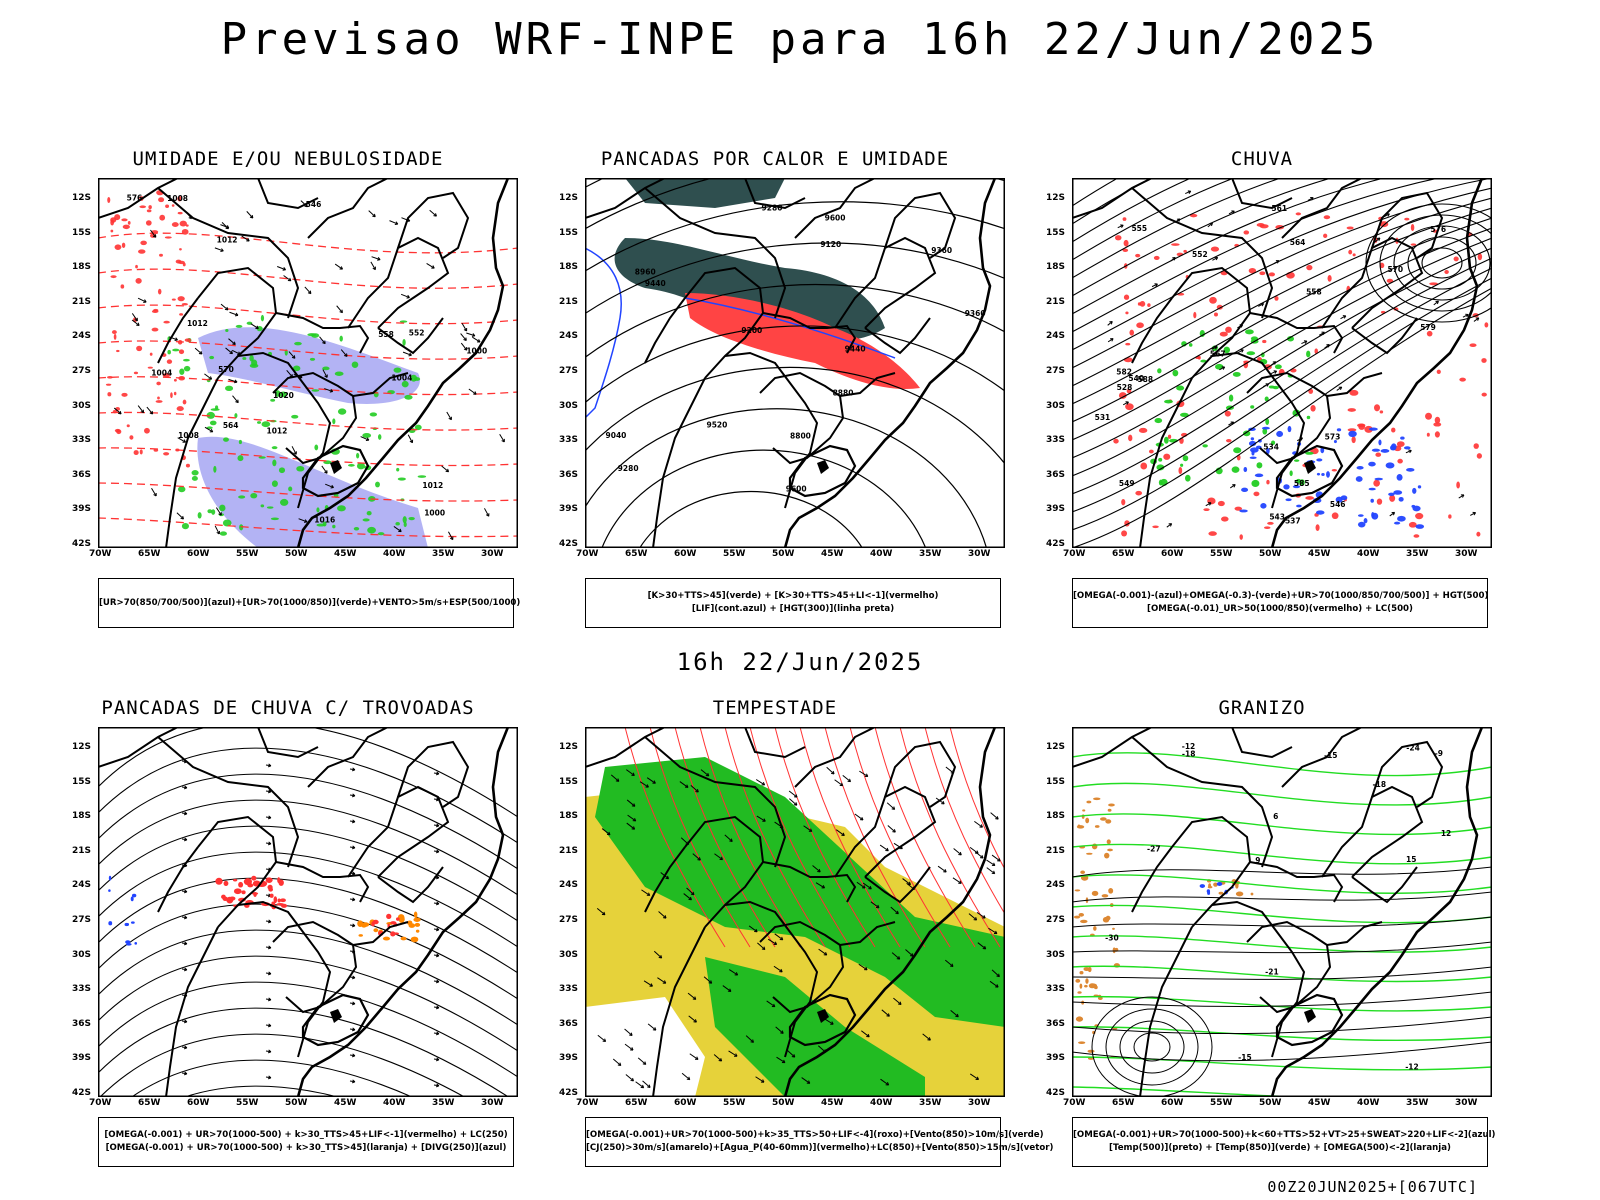  What do you see at coordinates (832, 554) in the screenshot?
I see `lon-tick-label: 45W` at bounding box center [832, 554].